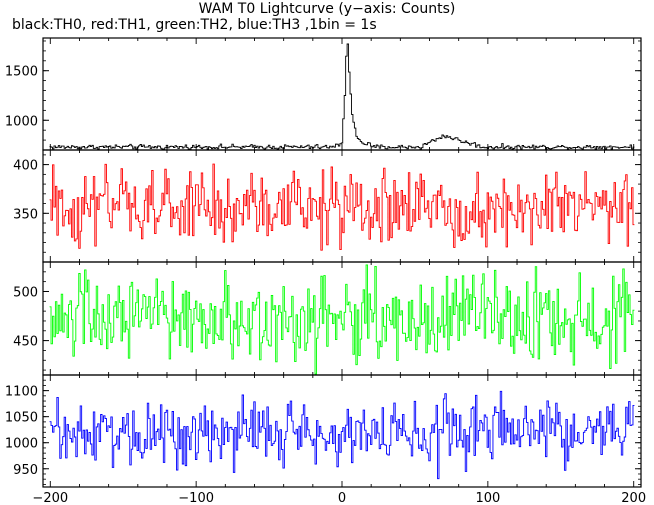 The height and width of the screenshot is (505, 654). What do you see at coordinates (342, 498) in the screenshot?
I see `x-tick-label: 0` at bounding box center [342, 498].